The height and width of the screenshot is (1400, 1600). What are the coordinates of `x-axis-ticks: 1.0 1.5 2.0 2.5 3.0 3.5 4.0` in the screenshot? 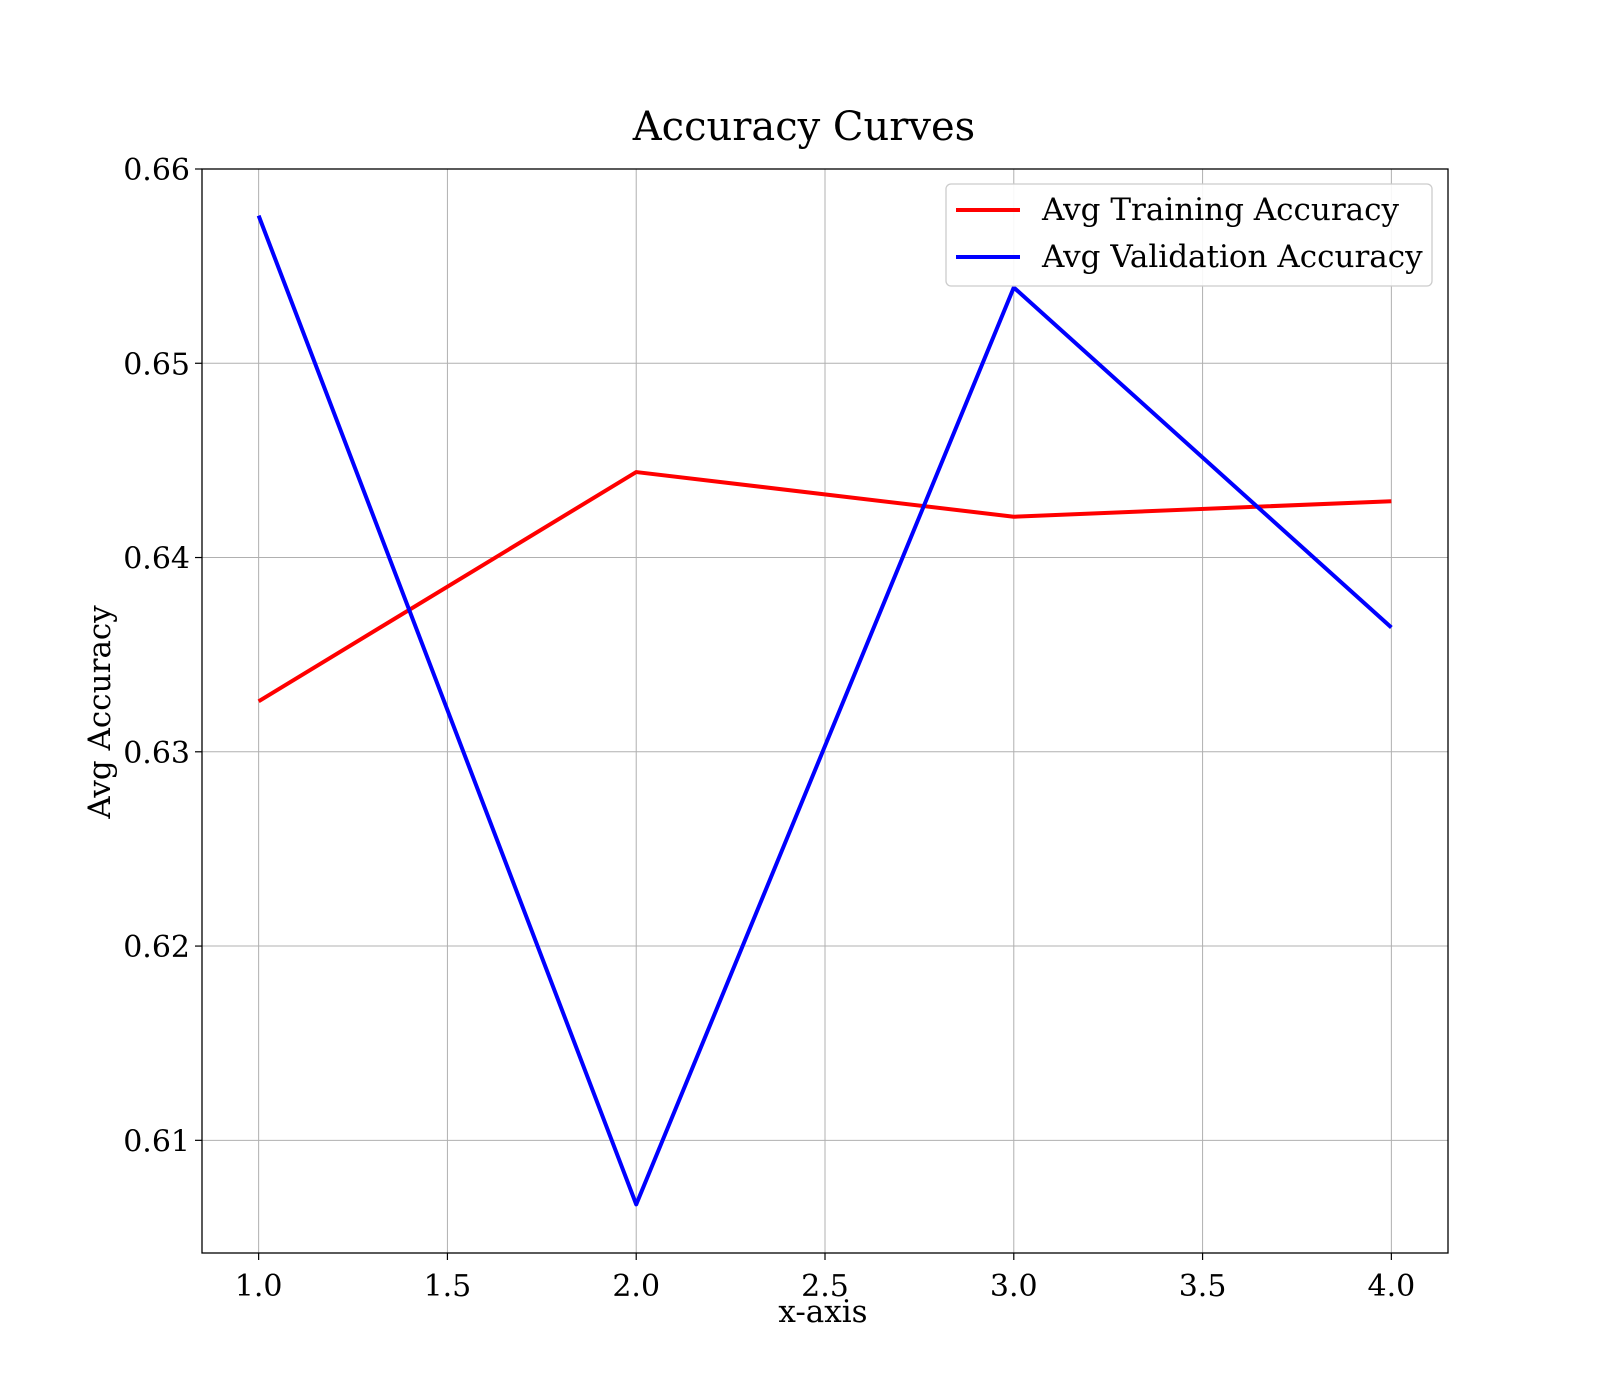 It's located at (825, 1278).